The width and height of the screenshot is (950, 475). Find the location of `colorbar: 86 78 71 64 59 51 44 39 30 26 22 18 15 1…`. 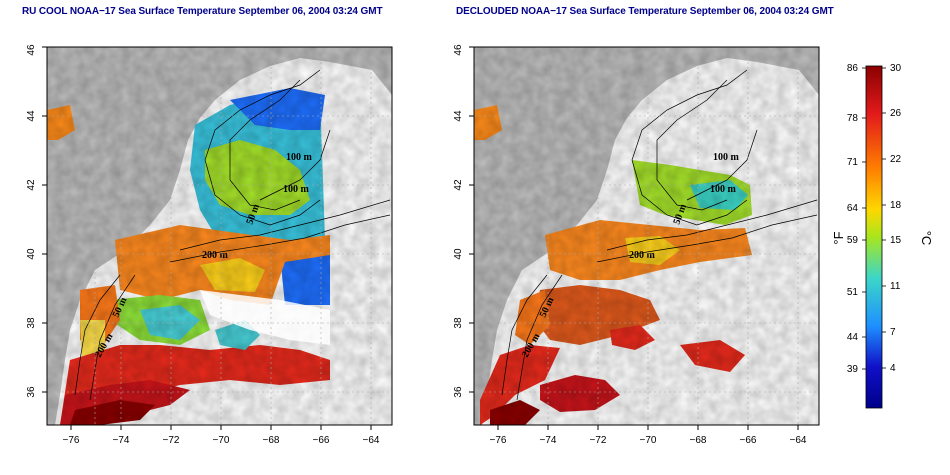

colorbar: 86 78 71 64 59 51 44 39 30 26 22 18 15 1… is located at coordinates (882, 236).